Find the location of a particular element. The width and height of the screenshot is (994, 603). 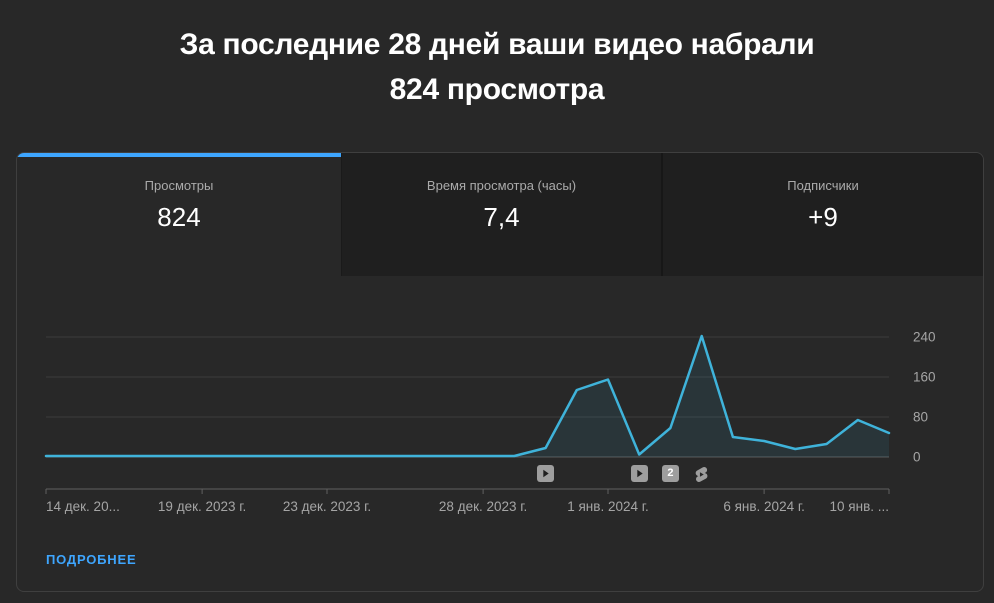

y-tick-label-160: 160 is located at coordinates (924, 377).